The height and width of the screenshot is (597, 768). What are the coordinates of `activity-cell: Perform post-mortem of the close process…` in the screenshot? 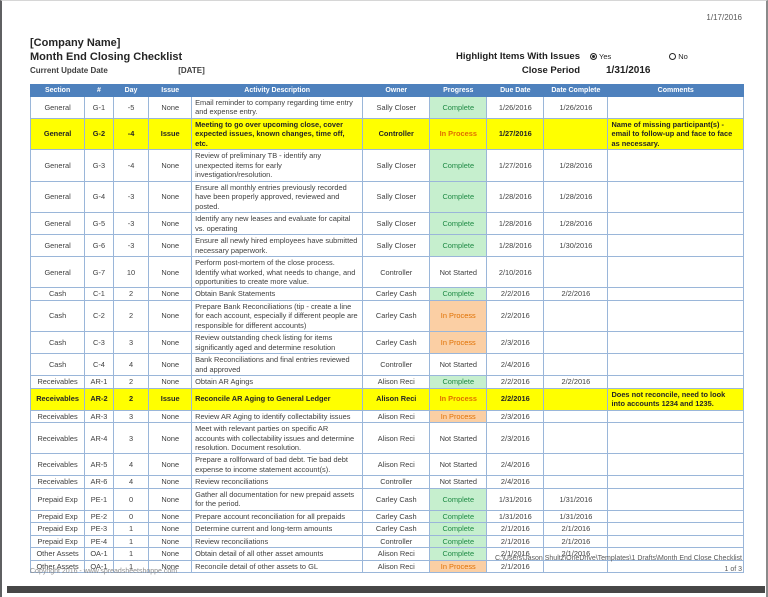 It's located at (277, 272).